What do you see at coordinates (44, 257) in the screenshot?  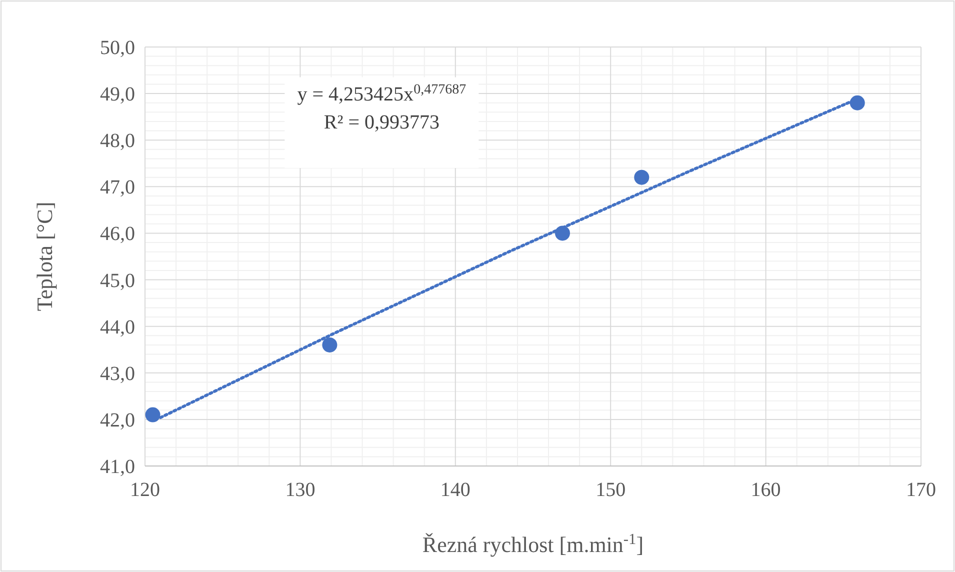 I see `y-axis-title: Teplota [°C]` at bounding box center [44, 257].